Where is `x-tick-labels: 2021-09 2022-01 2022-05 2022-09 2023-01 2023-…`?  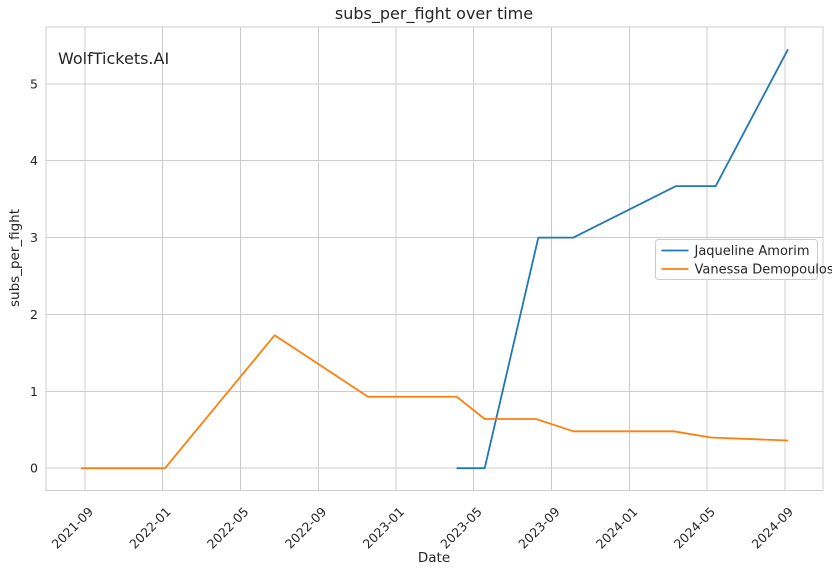
x-tick-labels: 2021-09 2022-01 2022-05 2022-09 2023-01 2023-… is located at coordinates (423, 528).